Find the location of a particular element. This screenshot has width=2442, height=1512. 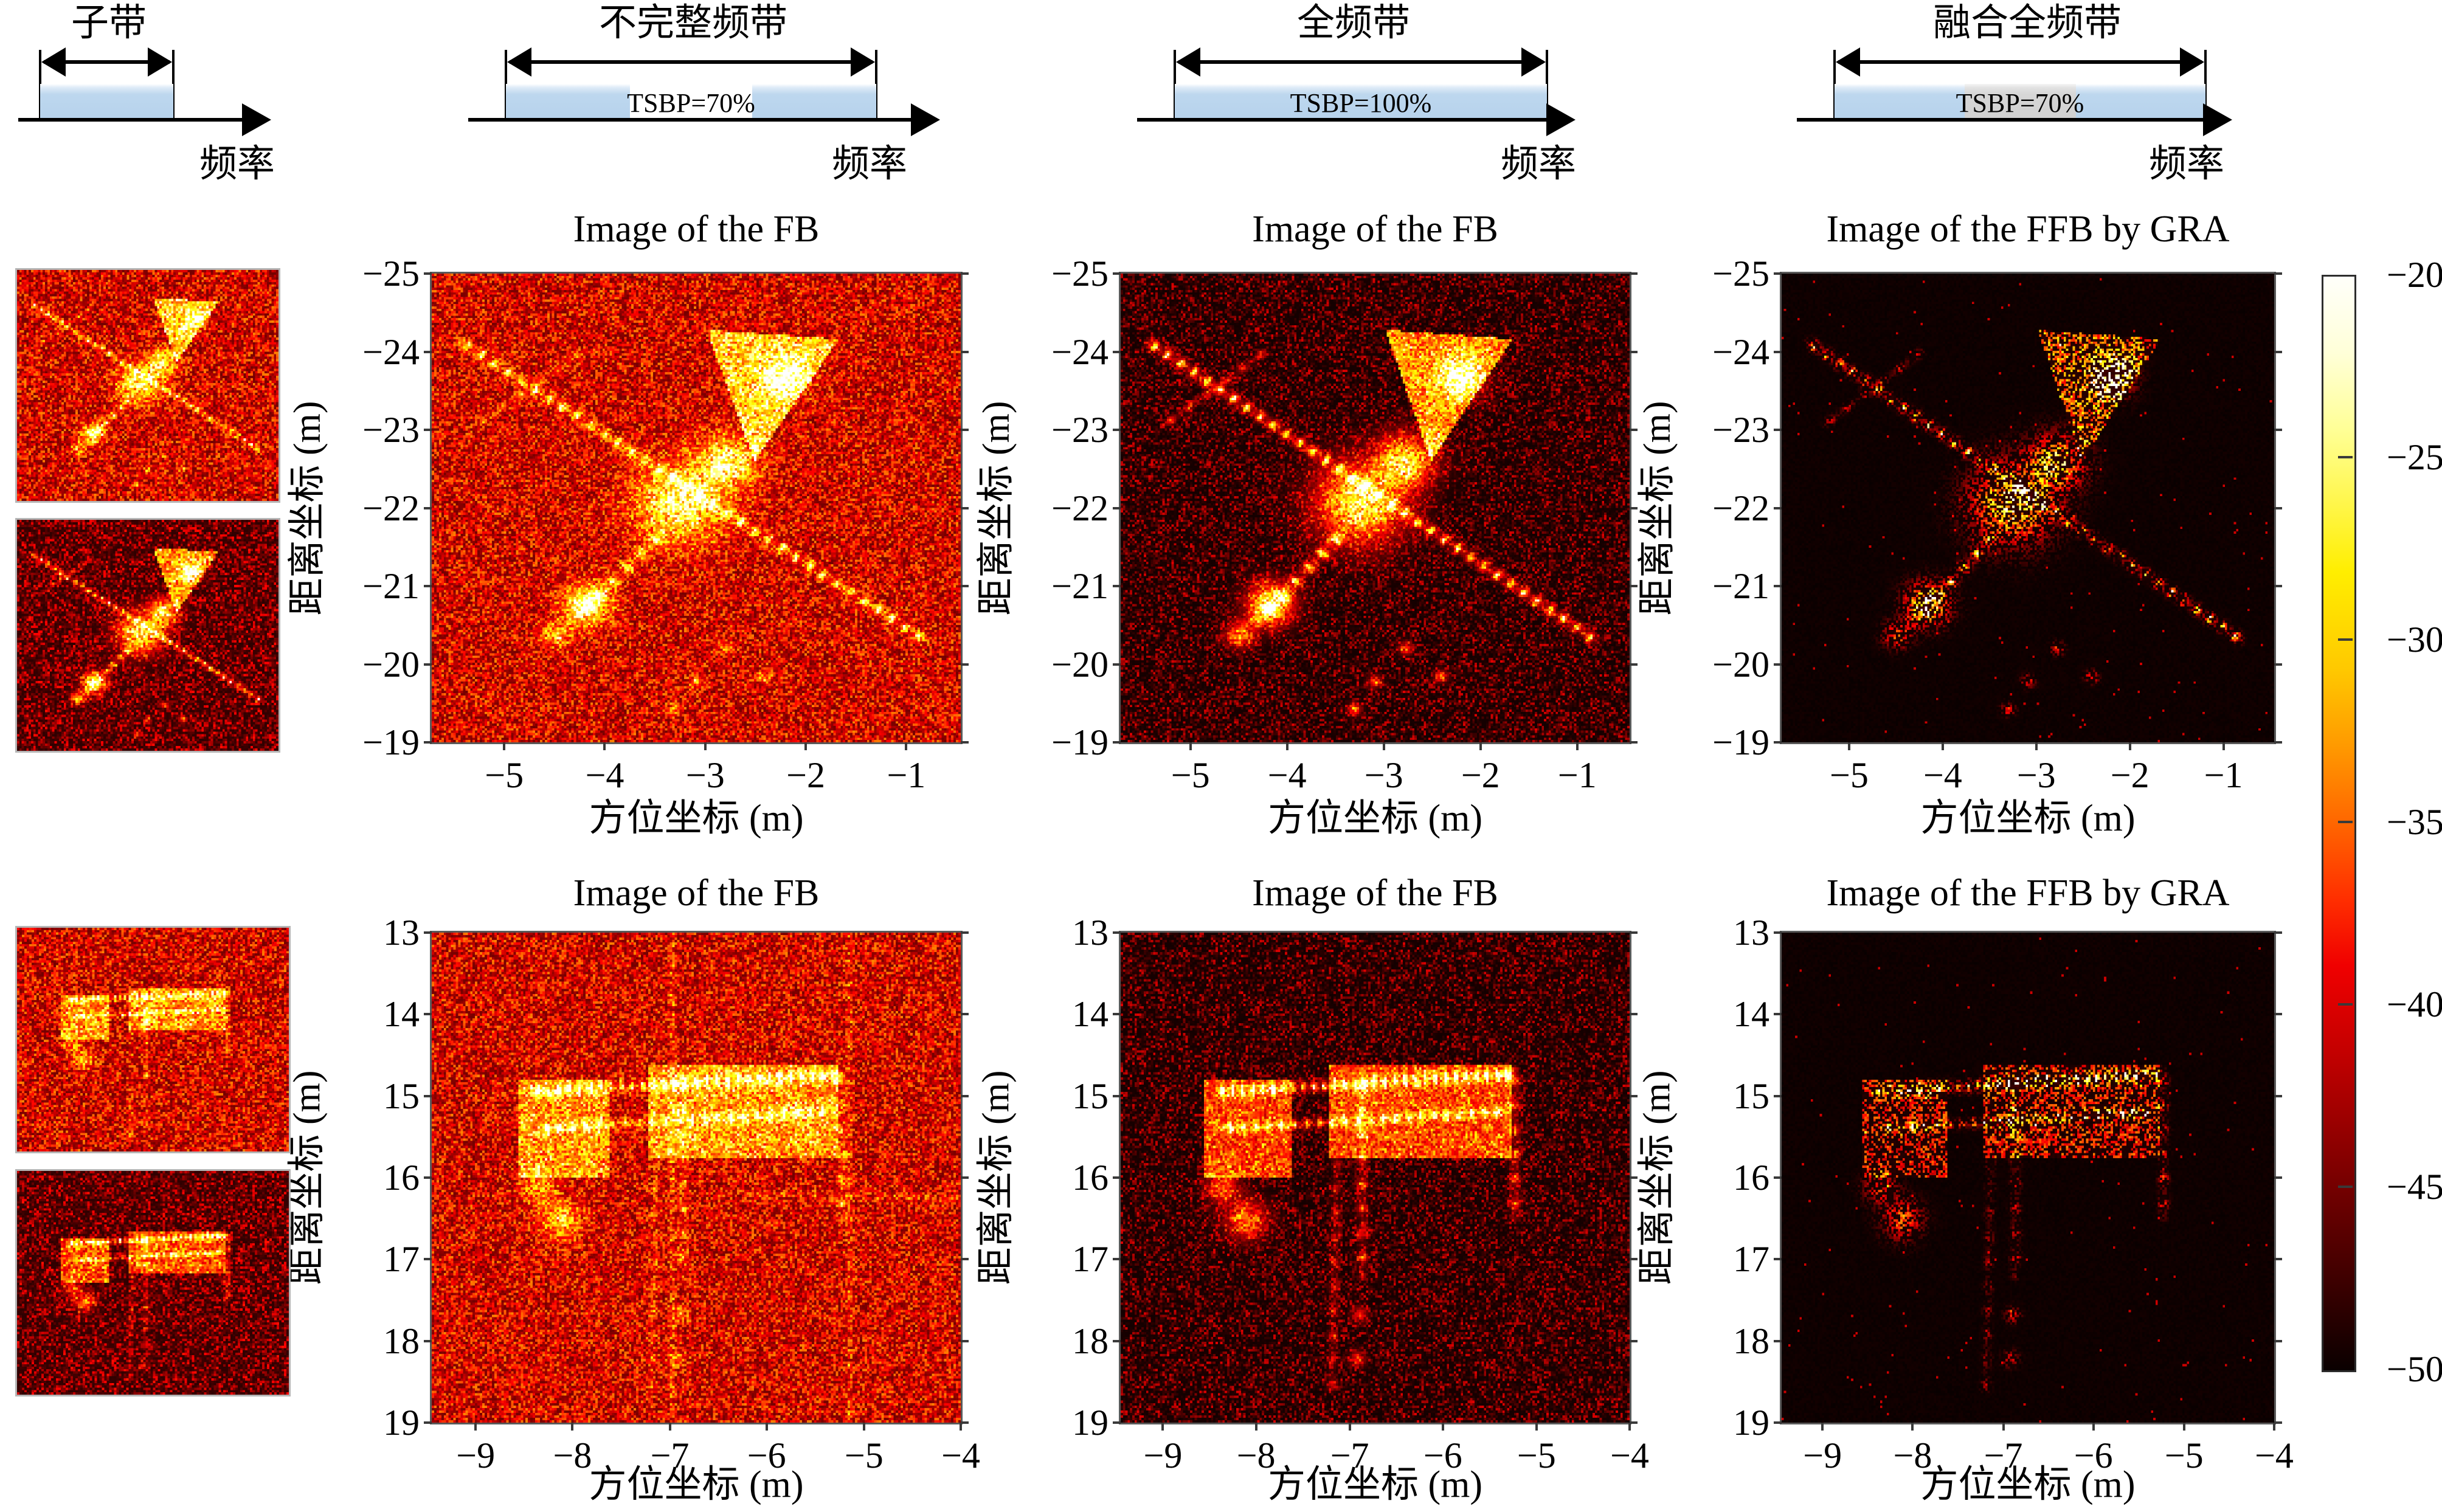

plot-title: Image of the FFB by GRA is located at coordinates (2028, 893).